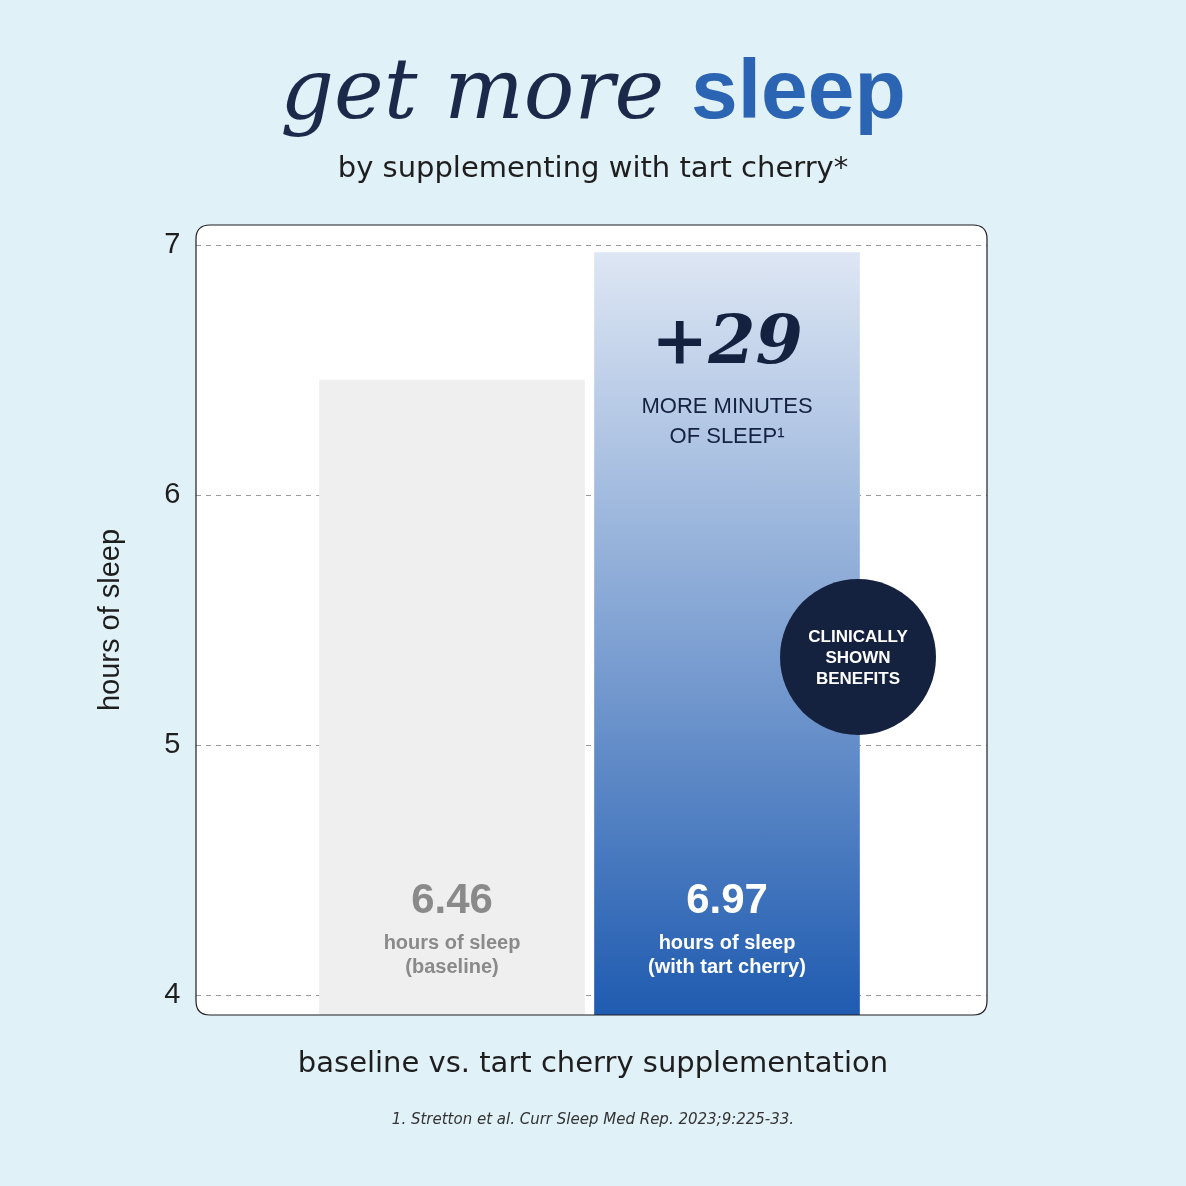 This screenshot has width=1186, height=1186. Describe the element at coordinates (727, 338) in the screenshot. I see `annotation: +29` at that location.